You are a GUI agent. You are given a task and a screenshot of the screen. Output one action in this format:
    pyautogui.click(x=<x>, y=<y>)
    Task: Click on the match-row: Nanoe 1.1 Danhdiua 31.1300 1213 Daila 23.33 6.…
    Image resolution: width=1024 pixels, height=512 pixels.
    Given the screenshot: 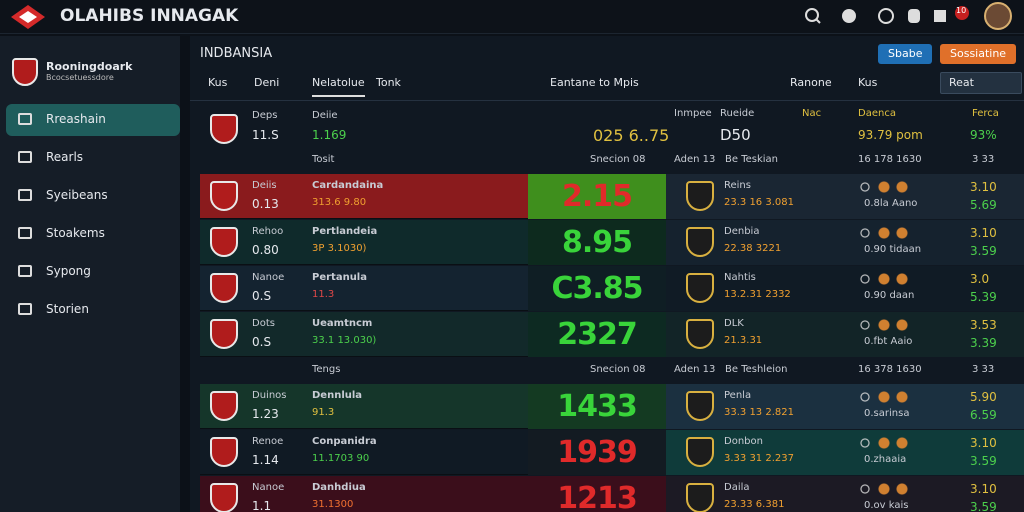 What is the action you would take?
    pyautogui.click(x=612, y=494)
    